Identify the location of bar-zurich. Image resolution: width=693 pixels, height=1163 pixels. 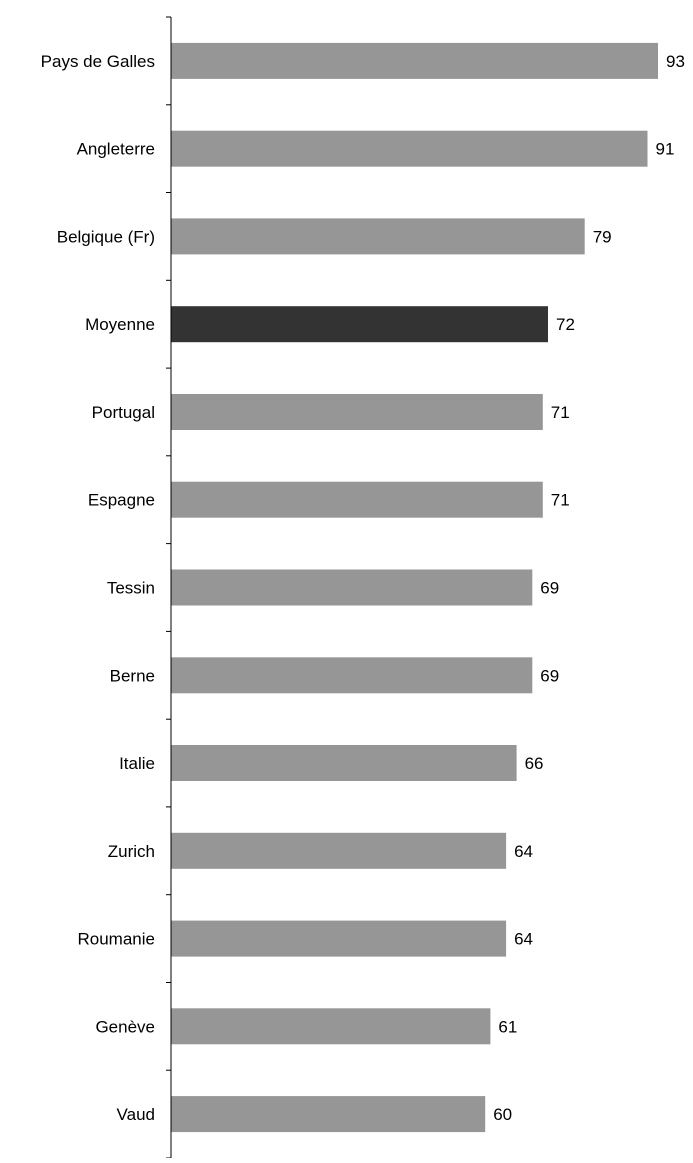
(339, 850).